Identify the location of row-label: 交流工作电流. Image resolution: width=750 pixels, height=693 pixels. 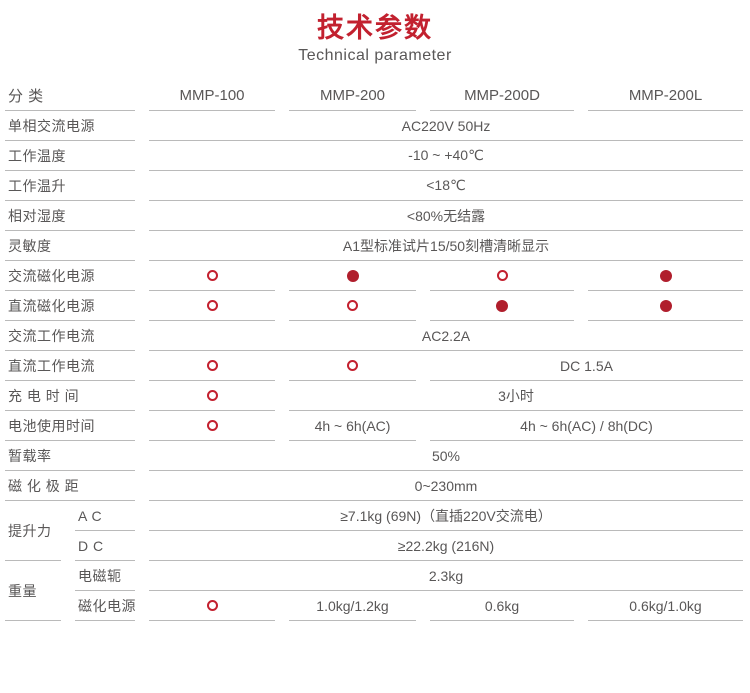
(70, 336).